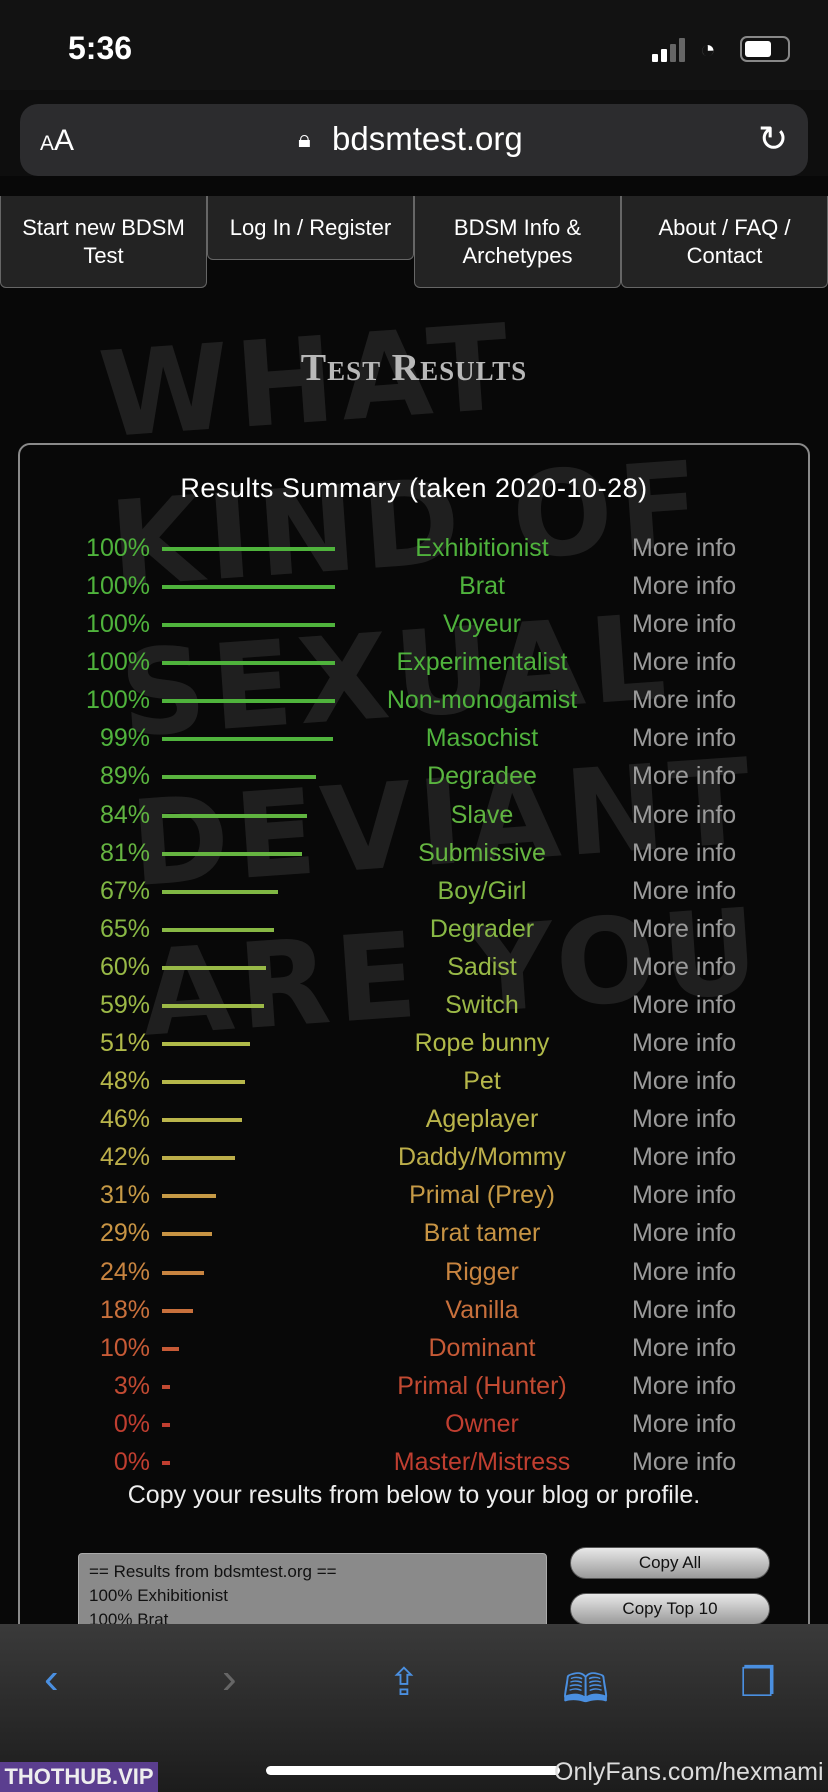 Image resolution: width=828 pixels, height=1792 pixels. Describe the element at coordinates (773, 138) in the screenshot. I see `reload-icon: ↻` at that location.